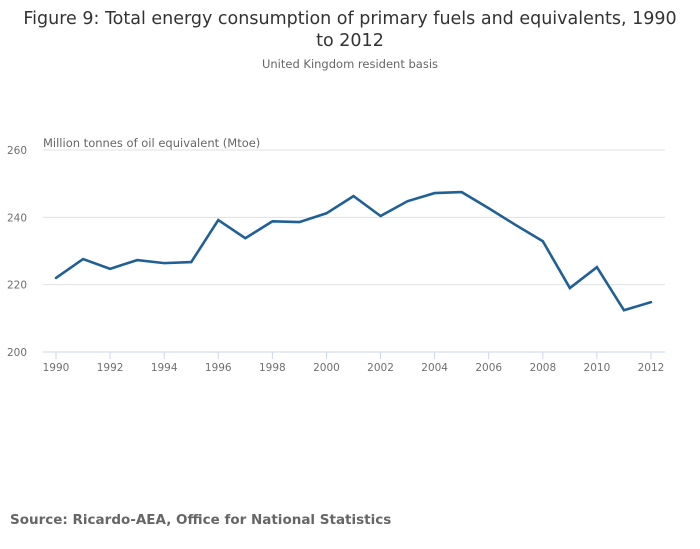 This screenshot has height=549, width=700. I want to click on chart-subtitle: United Kingdom resident basis, so click(350, 64).